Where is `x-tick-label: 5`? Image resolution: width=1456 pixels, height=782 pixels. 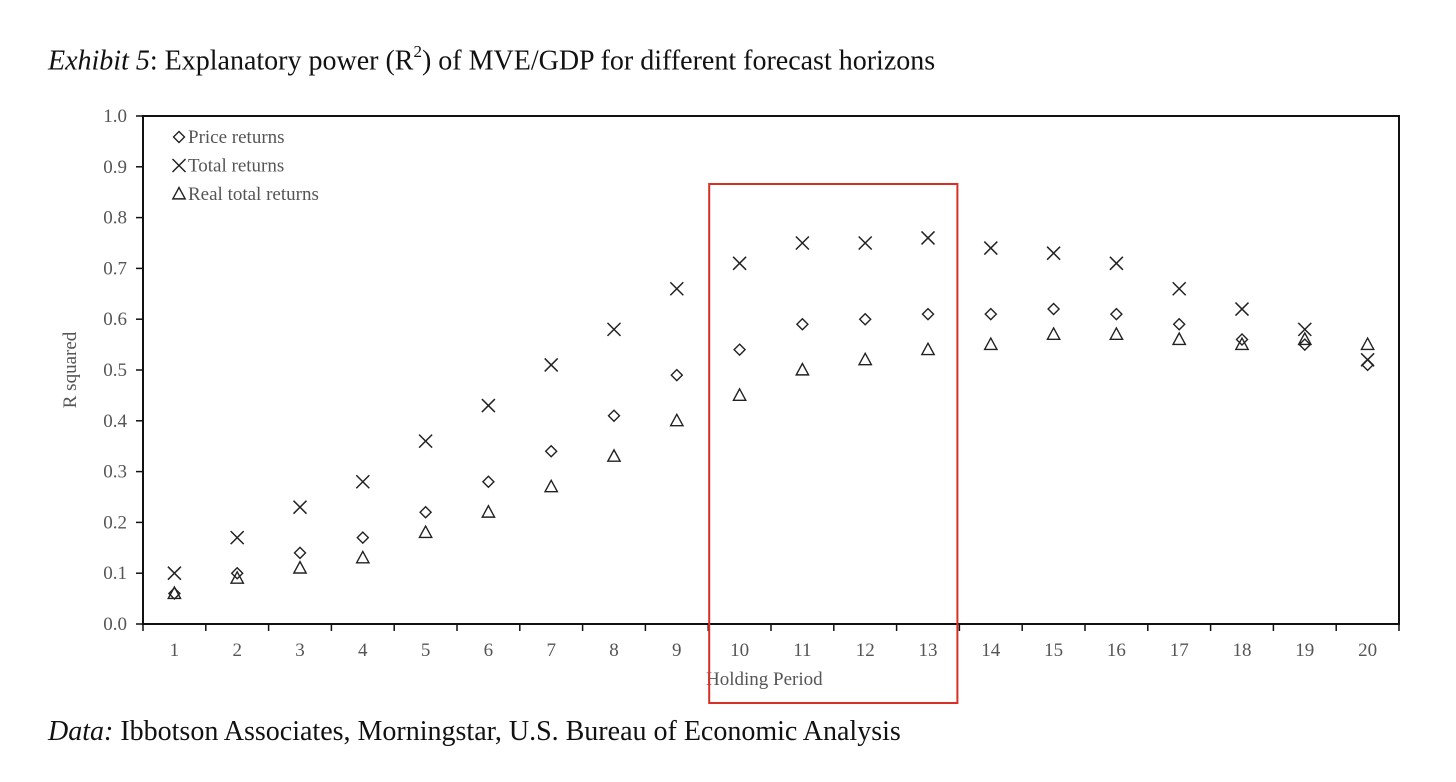 x-tick-label: 5 is located at coordinates (426, 650).